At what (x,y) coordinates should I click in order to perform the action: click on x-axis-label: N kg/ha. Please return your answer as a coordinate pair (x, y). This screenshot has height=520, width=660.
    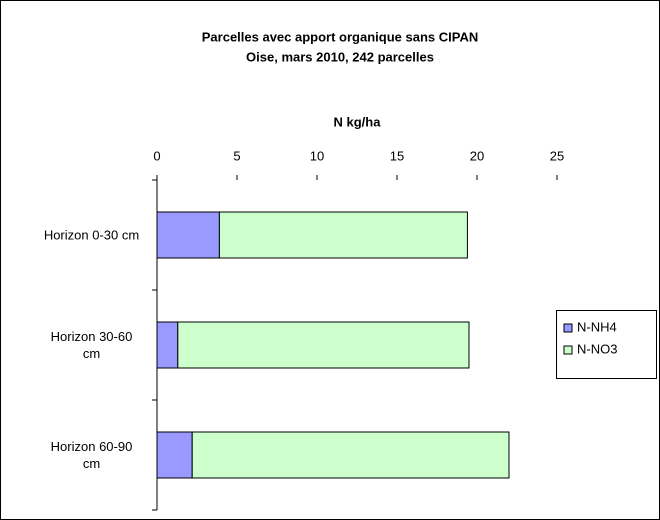
    Looking at the image, I should click on (358, 121).